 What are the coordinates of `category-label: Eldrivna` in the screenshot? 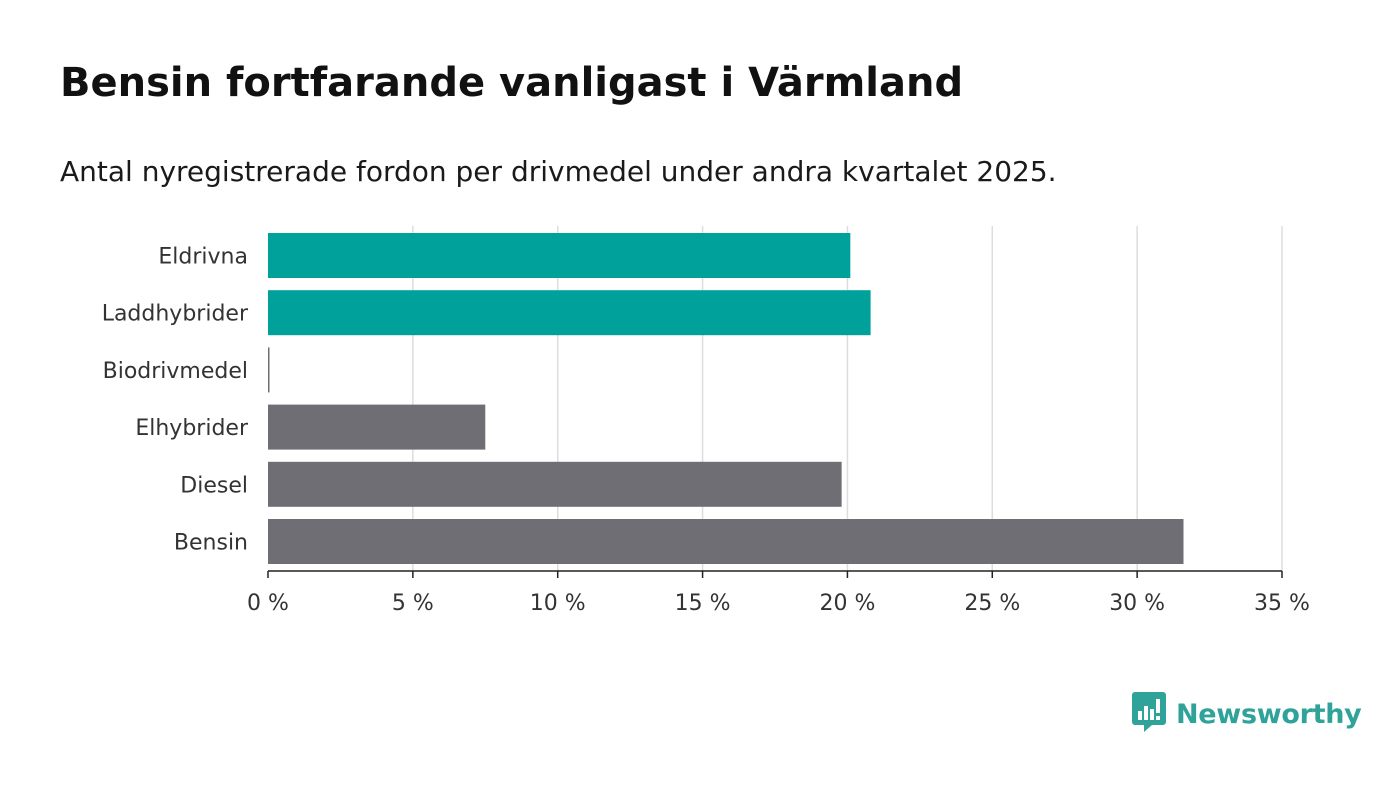 It's located at (203, 257).